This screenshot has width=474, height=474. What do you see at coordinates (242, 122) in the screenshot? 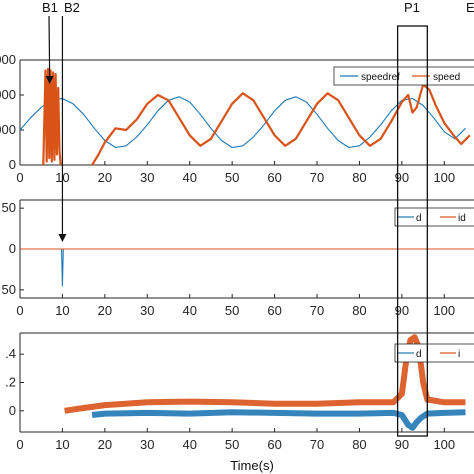
I see `series-line-speedref` at bounding box center [242, 122].